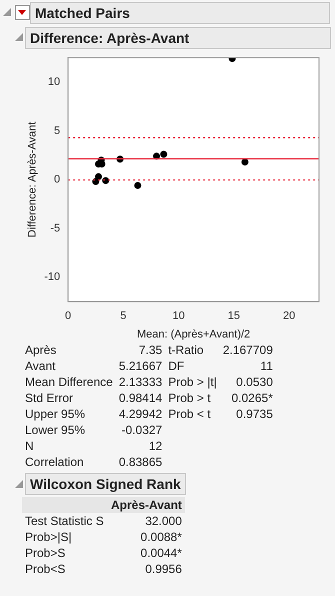  Describe the element at coordinates (180, 13) in the screenshot. I see `chart-title: Matched Pairs` at that location.